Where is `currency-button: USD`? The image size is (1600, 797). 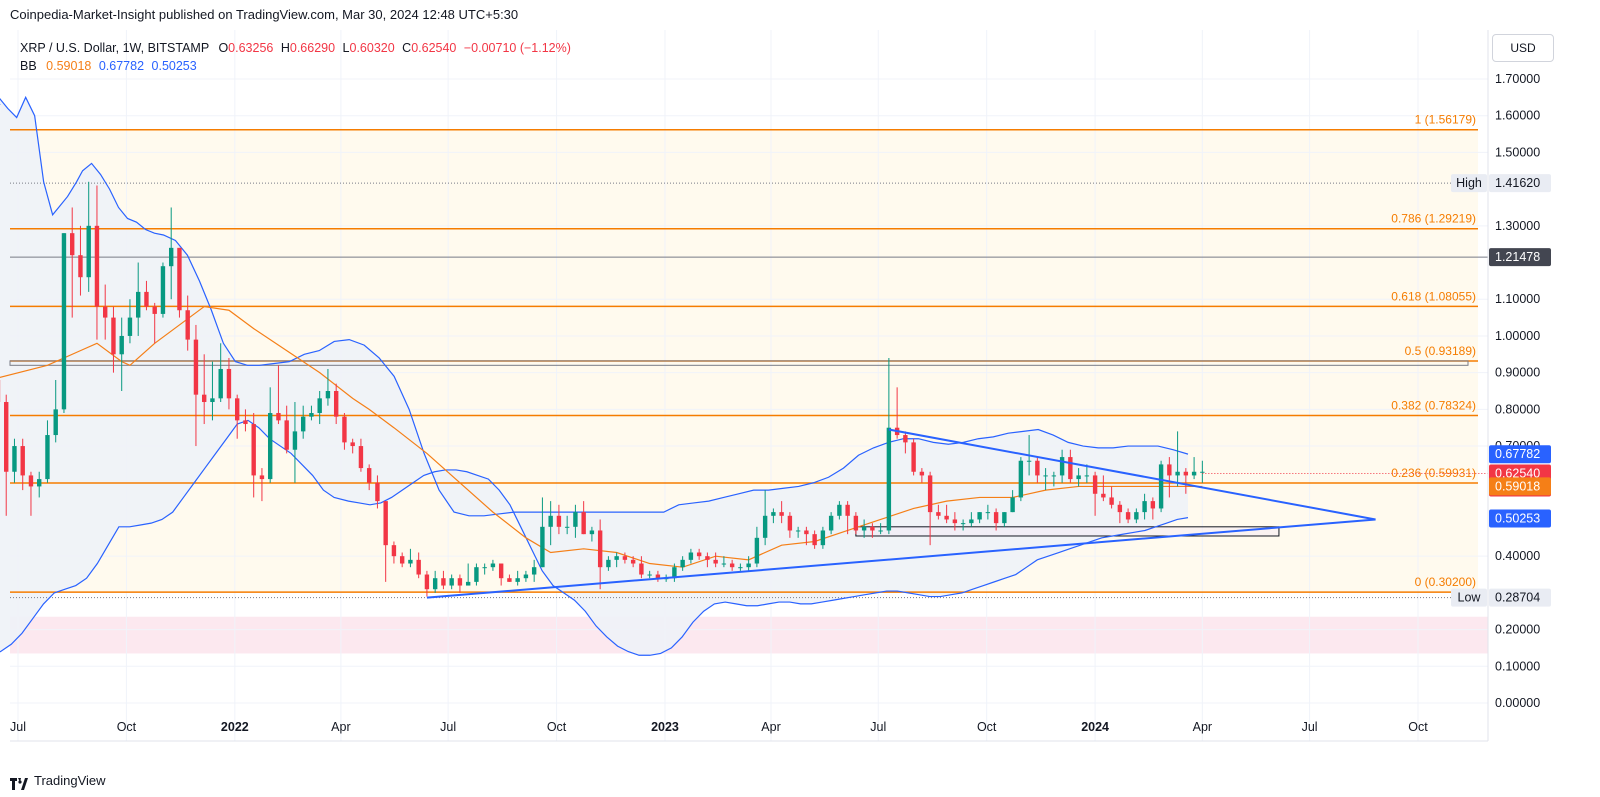
currency-button: USD is located at coordinates (1523, 48).